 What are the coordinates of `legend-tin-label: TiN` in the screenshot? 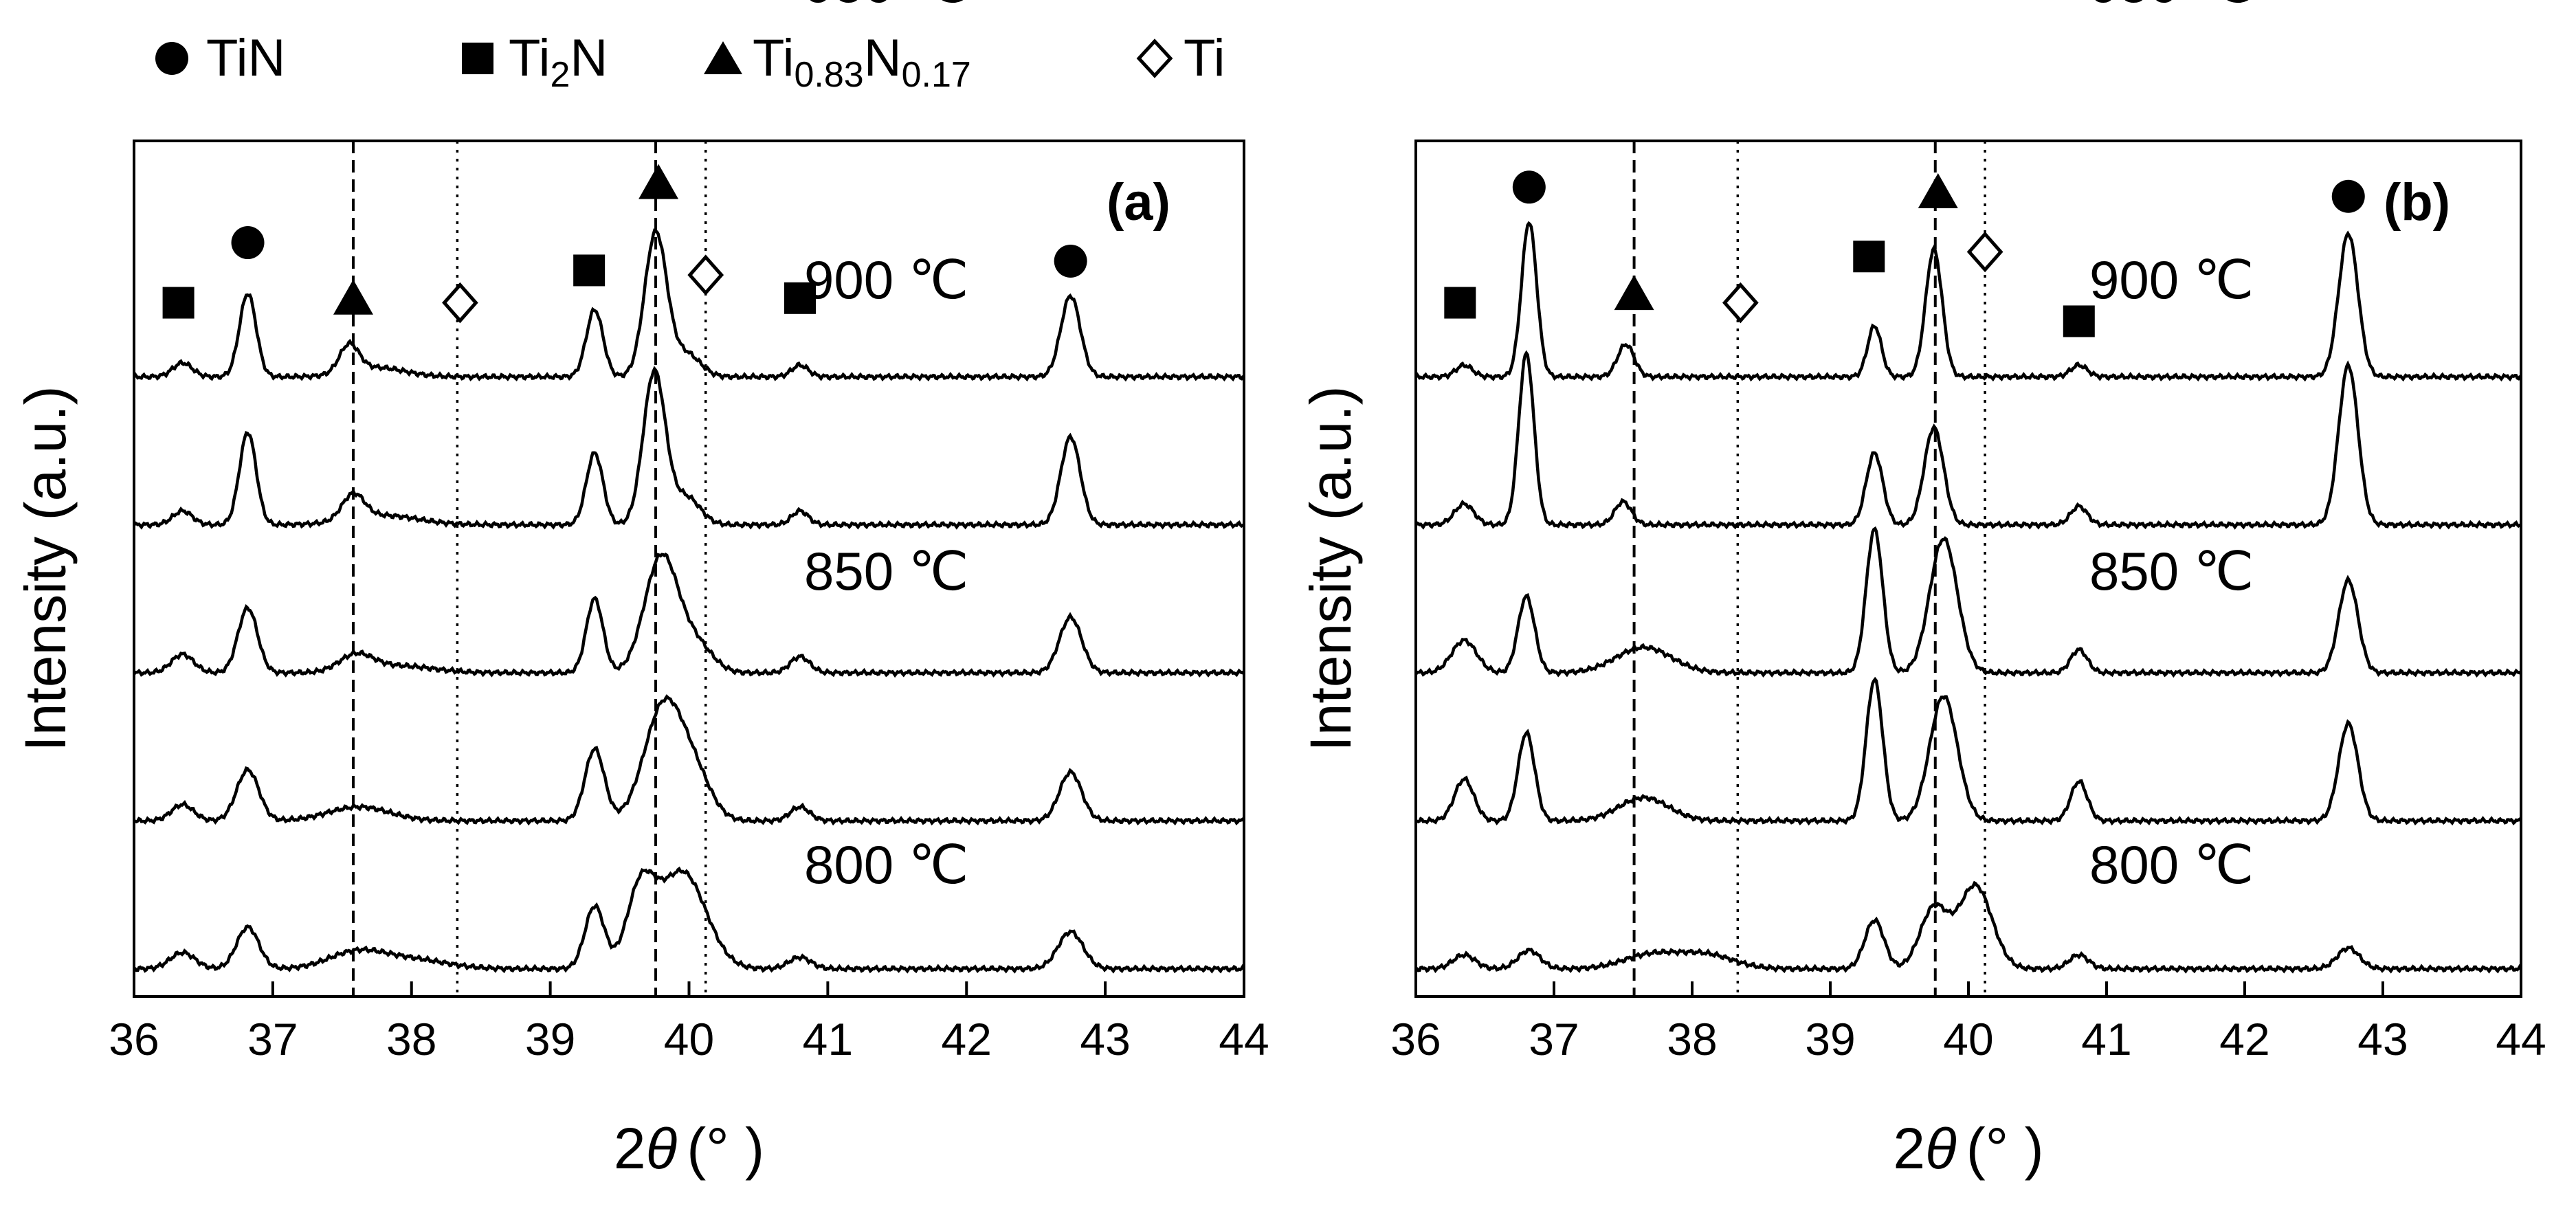 It's located at (245, 58).